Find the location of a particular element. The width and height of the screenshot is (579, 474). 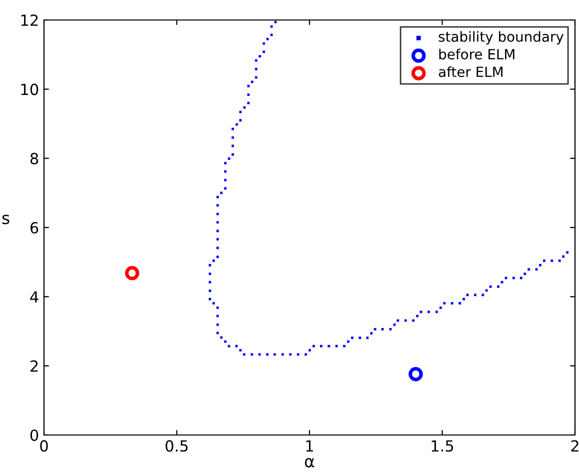

y-tick-label: 8 is located at coordinates (34, 158).